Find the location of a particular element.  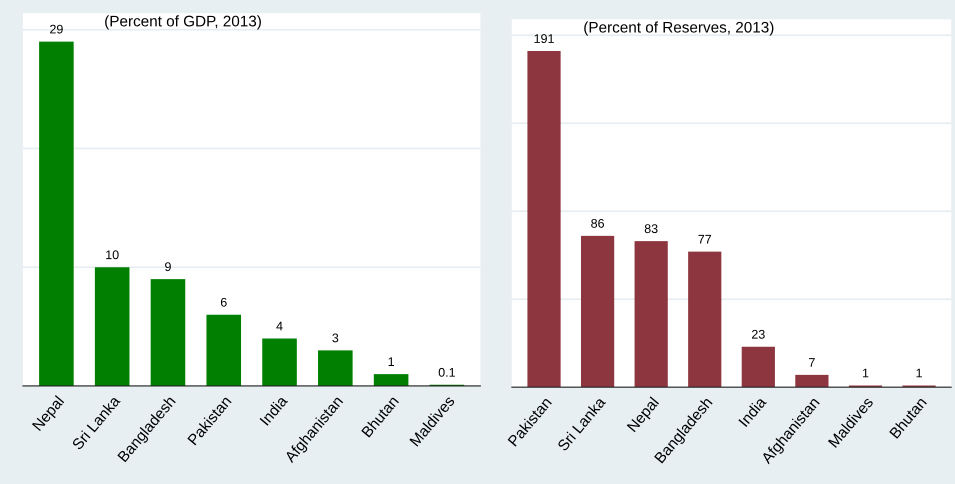

data-label: 3 is located at coordinates (335, 337).